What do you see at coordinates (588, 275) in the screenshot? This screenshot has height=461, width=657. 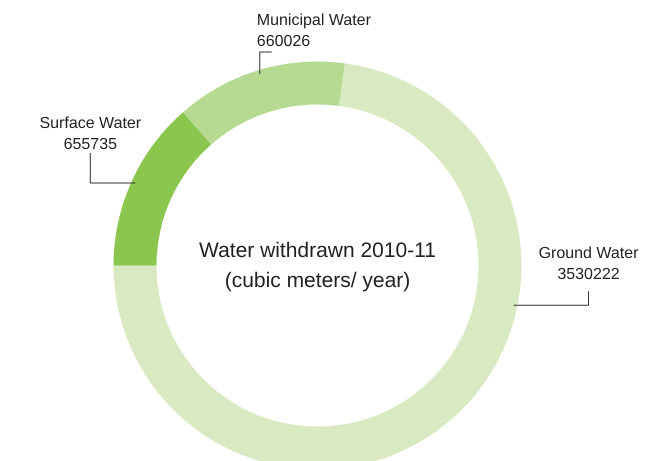 I see `data-label: 3530222` at bounding box center [588, 275].